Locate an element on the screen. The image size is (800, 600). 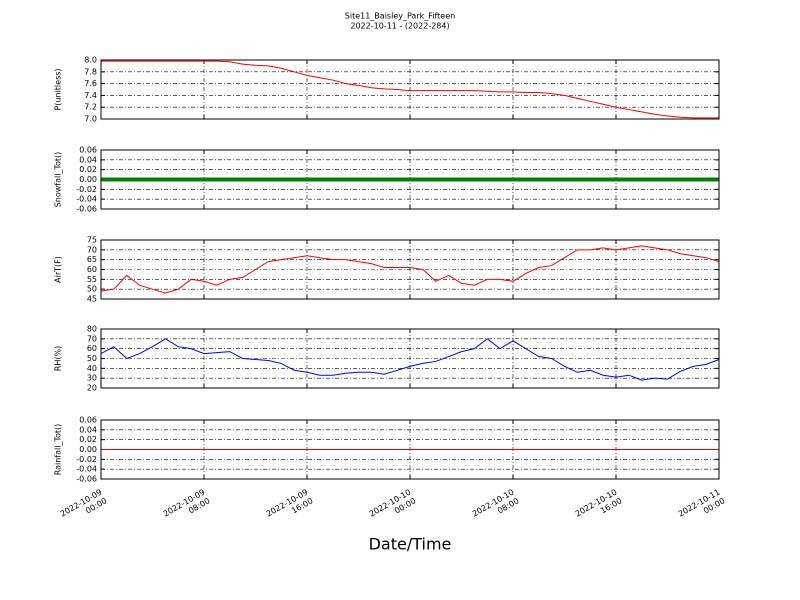
x-tick-label: 2022-10-1016:00 is located at coordinates (598, 507).